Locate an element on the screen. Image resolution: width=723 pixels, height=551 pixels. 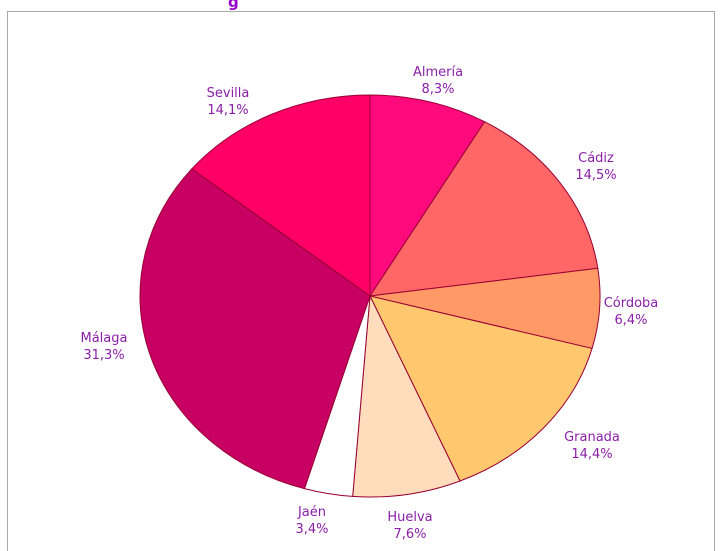
slice-value-label: 31,3% is located at coordinates (103, 355).